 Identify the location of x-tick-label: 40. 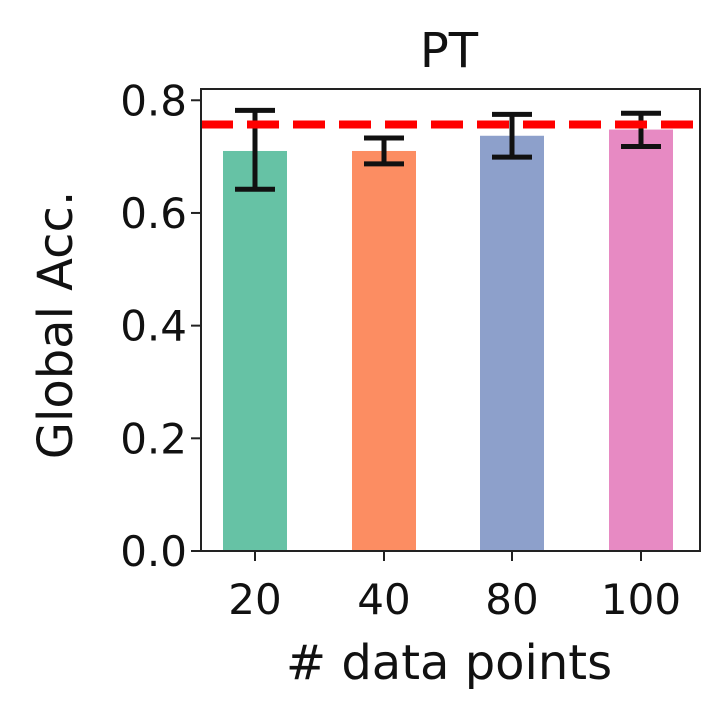
(383, 599).